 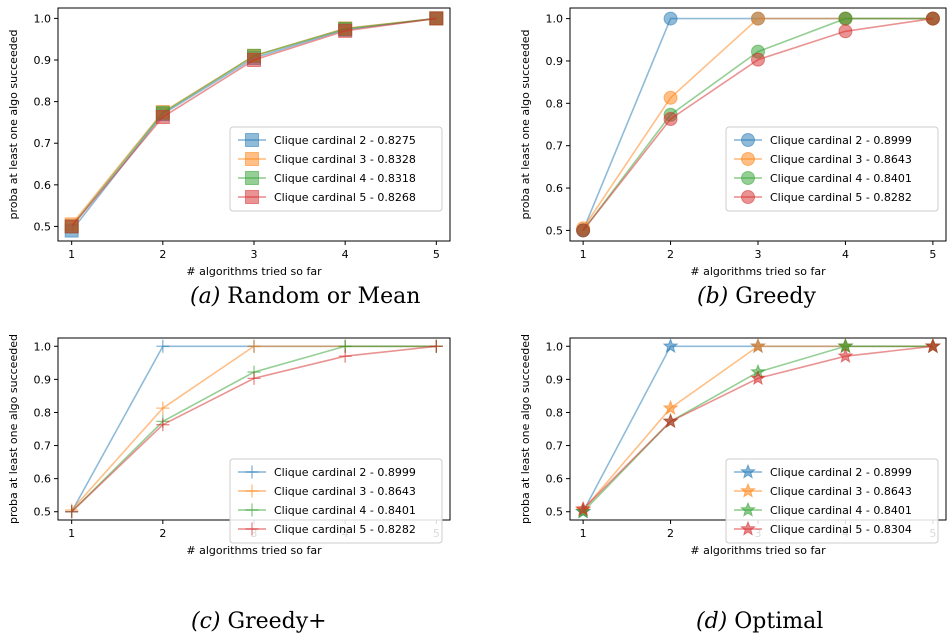 I want to click on legend-label: Clique cardinal 3 - 0.8328, so click(x=345, y=159).